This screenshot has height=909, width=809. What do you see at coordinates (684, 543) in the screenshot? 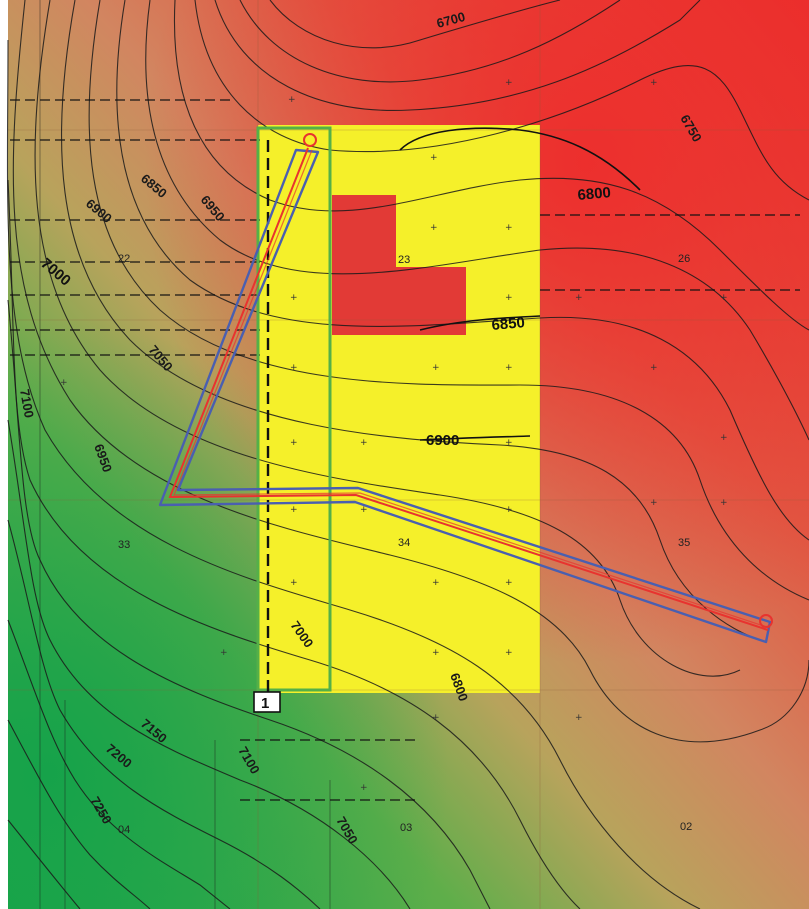
I see `section-number: 35` at bounding box center [684, 543].